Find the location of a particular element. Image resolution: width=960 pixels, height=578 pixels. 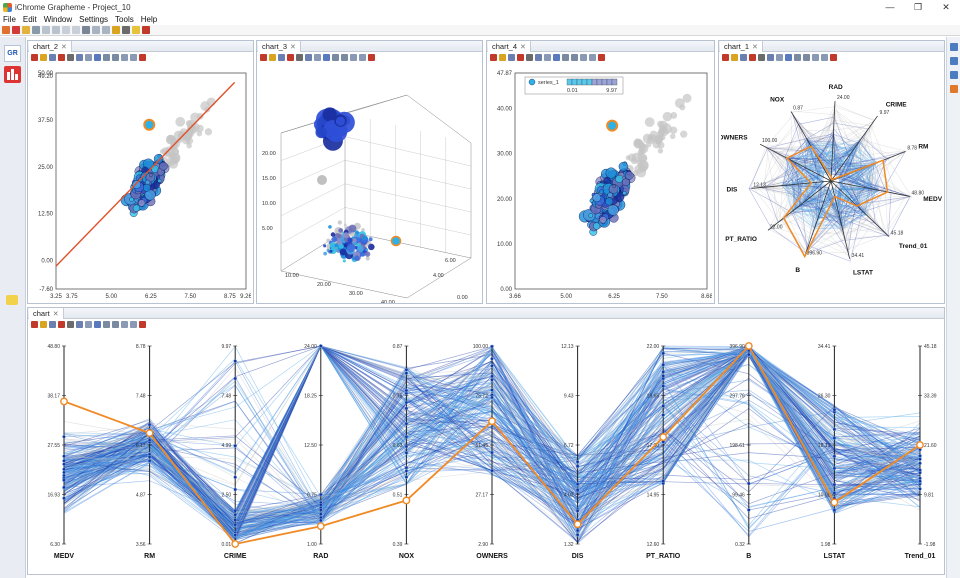

new-chart-icon is located at coordinates (6, 30).